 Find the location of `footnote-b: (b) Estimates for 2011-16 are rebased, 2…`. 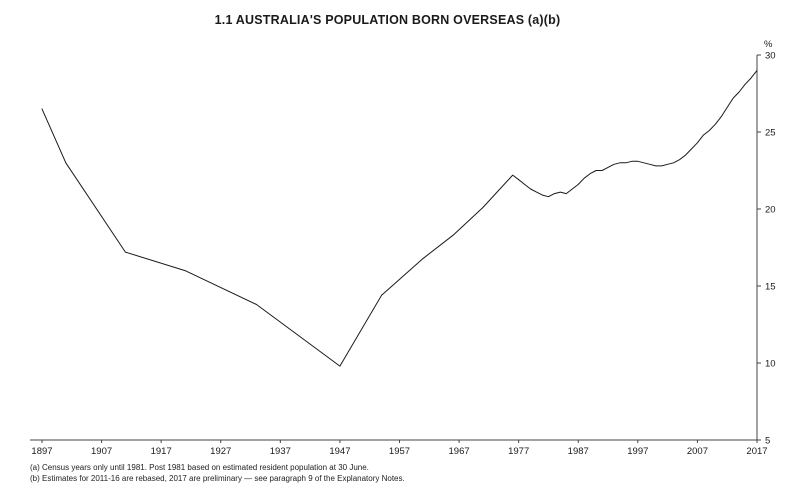

footnote-b: (b) Estimates for 2011-16 are rebased, 2… is located at coordinates (217, 478).